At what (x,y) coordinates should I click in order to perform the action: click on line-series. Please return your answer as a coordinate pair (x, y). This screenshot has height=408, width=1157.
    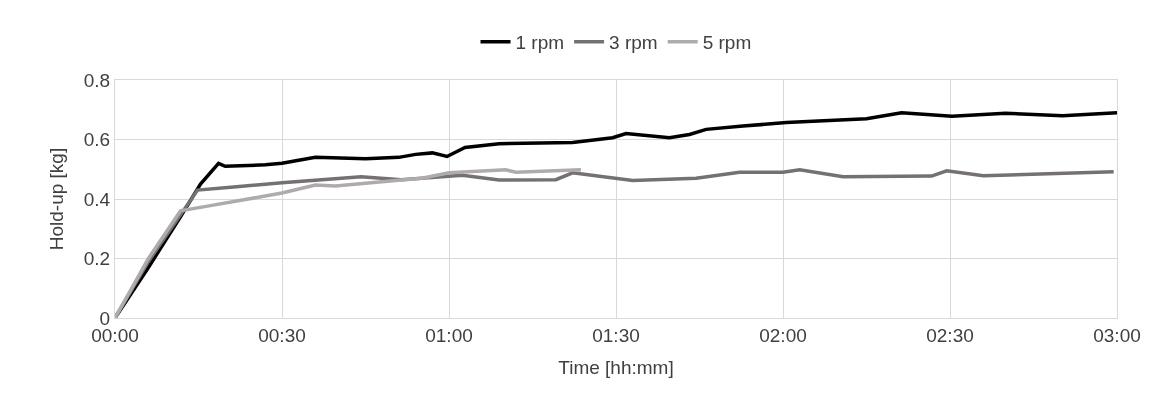
    Looking at the image, I should click on (349, 243).